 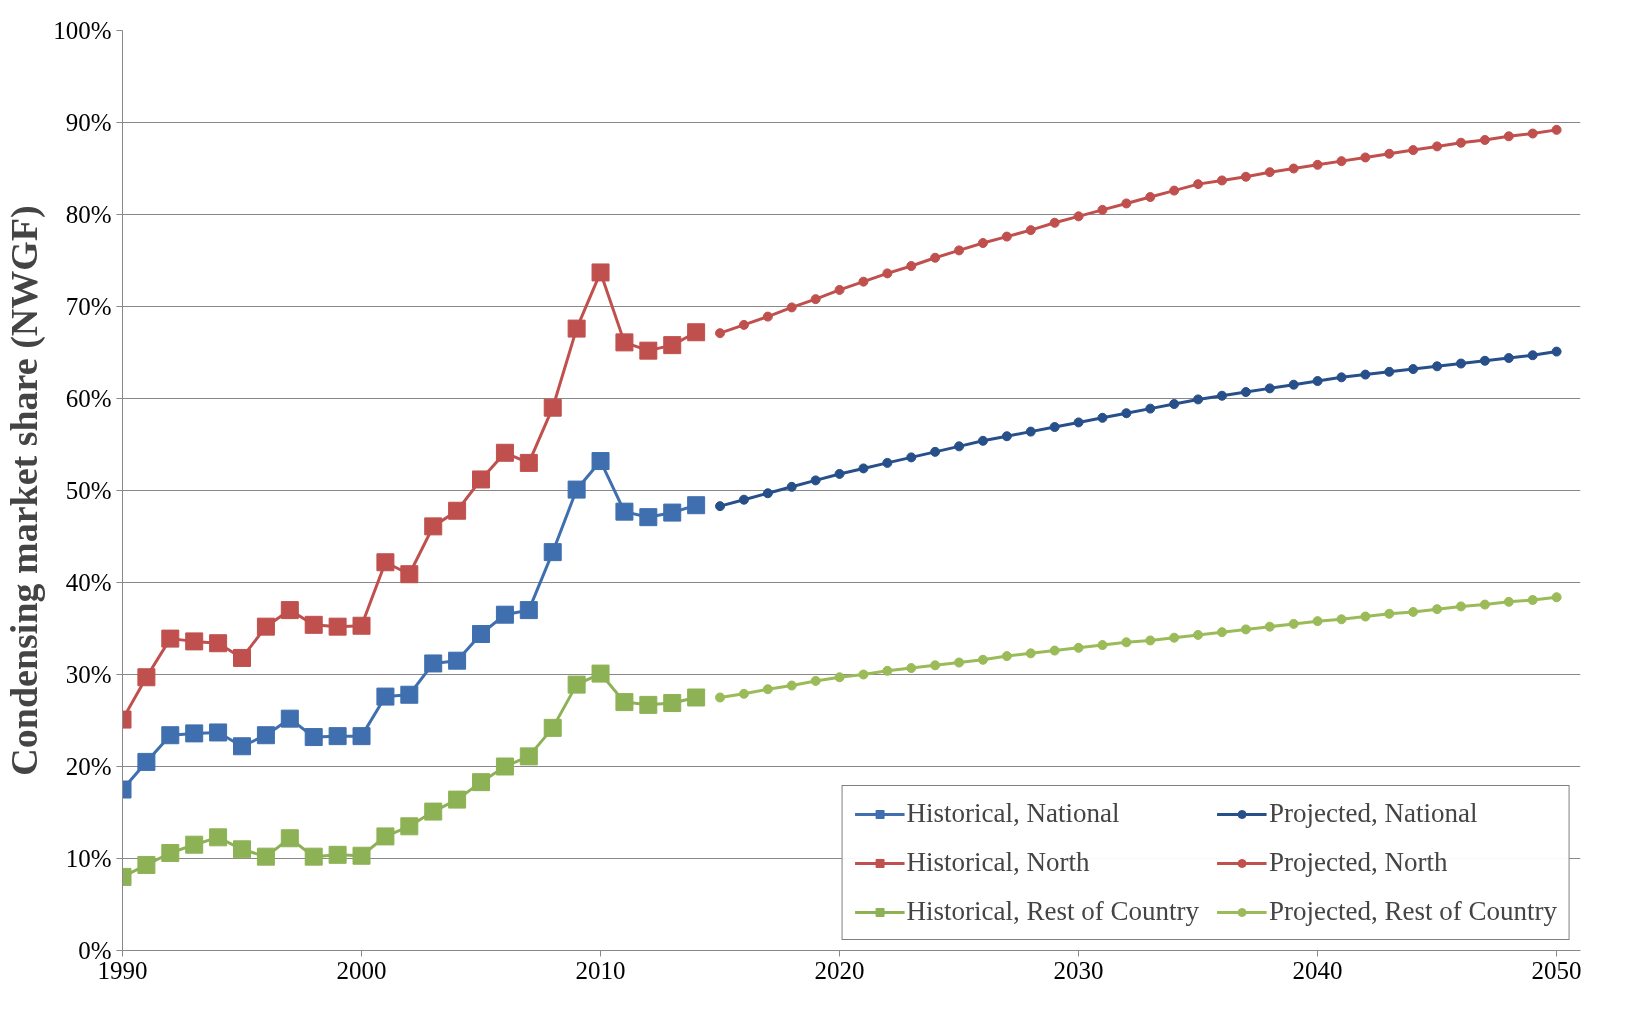 What do you see at coordinates (88, 306) in the screenshot?
I see `y-tick-label: 70%` at bounding box center [88, 306].